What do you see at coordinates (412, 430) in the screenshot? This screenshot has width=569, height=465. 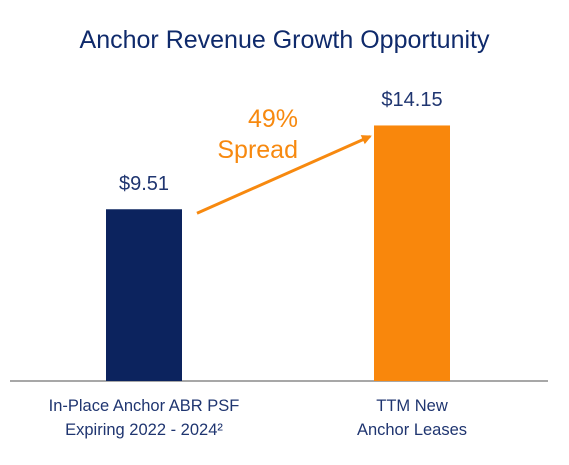 I see `category-label-line: Anchor Leases` at bounding box center [412, 430].